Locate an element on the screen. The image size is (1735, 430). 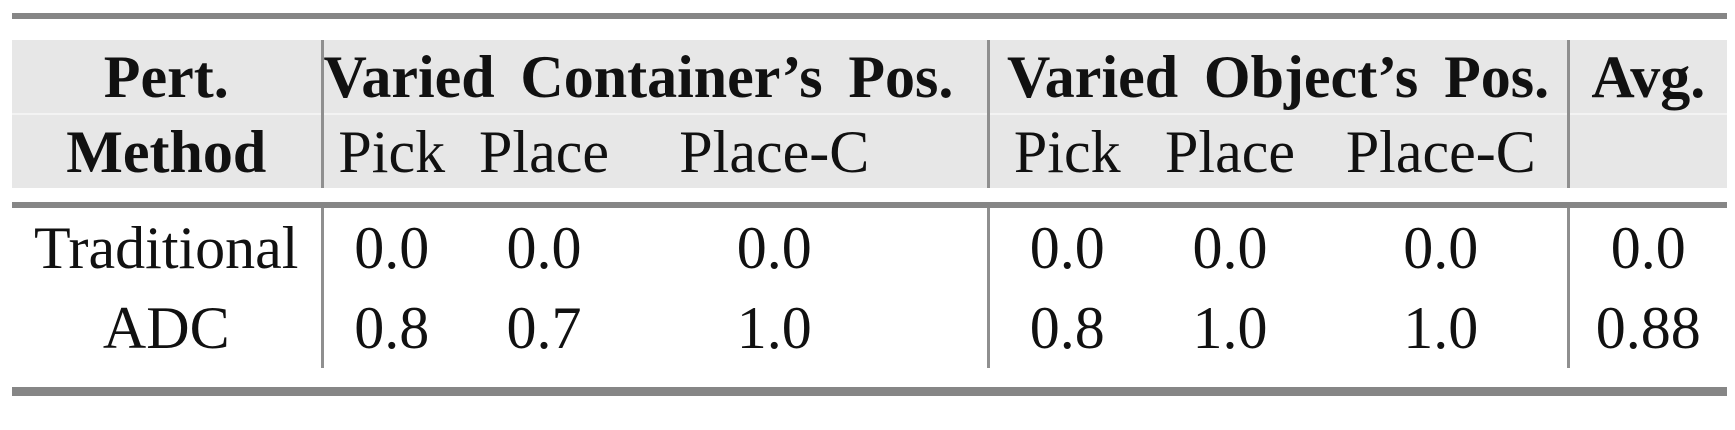
cell-container-placec: 0.0 is located at coordinates (774, 248).